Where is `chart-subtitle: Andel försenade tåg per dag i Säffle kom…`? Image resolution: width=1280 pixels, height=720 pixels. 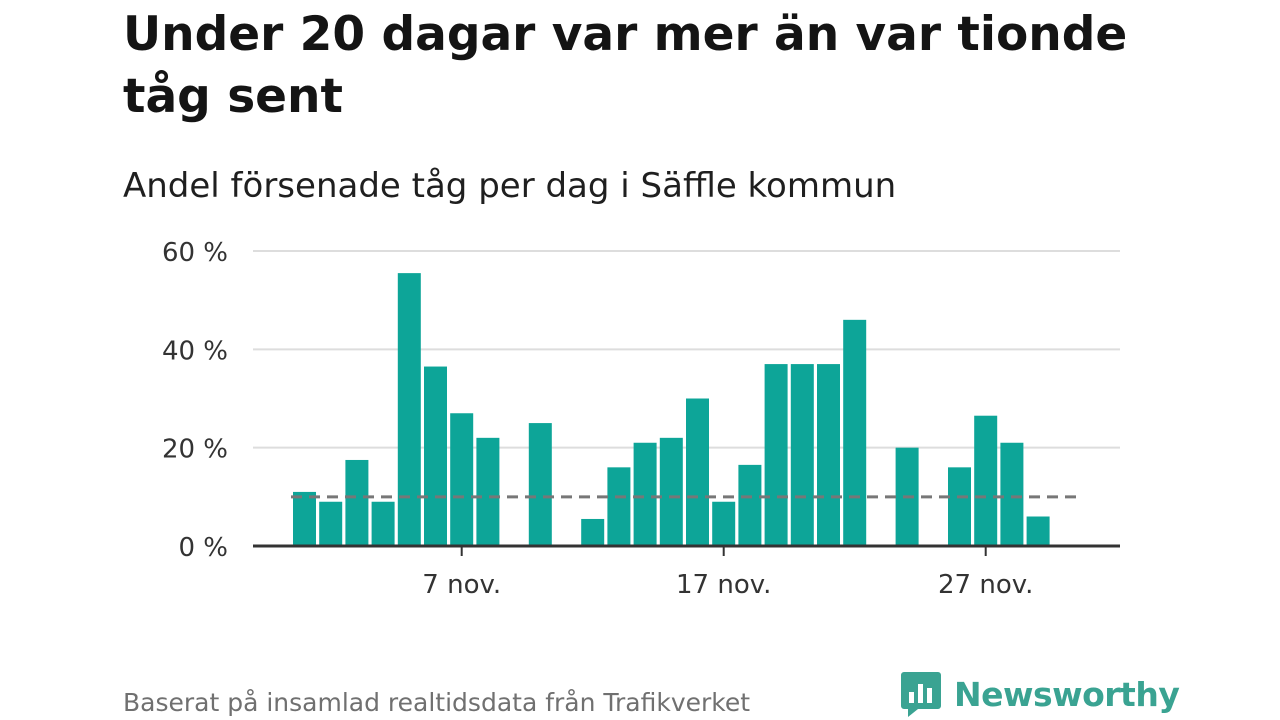
chart-subtitle: Andel försenade tåg per dag i Säffle kom… is located at coordinates (510, 186).